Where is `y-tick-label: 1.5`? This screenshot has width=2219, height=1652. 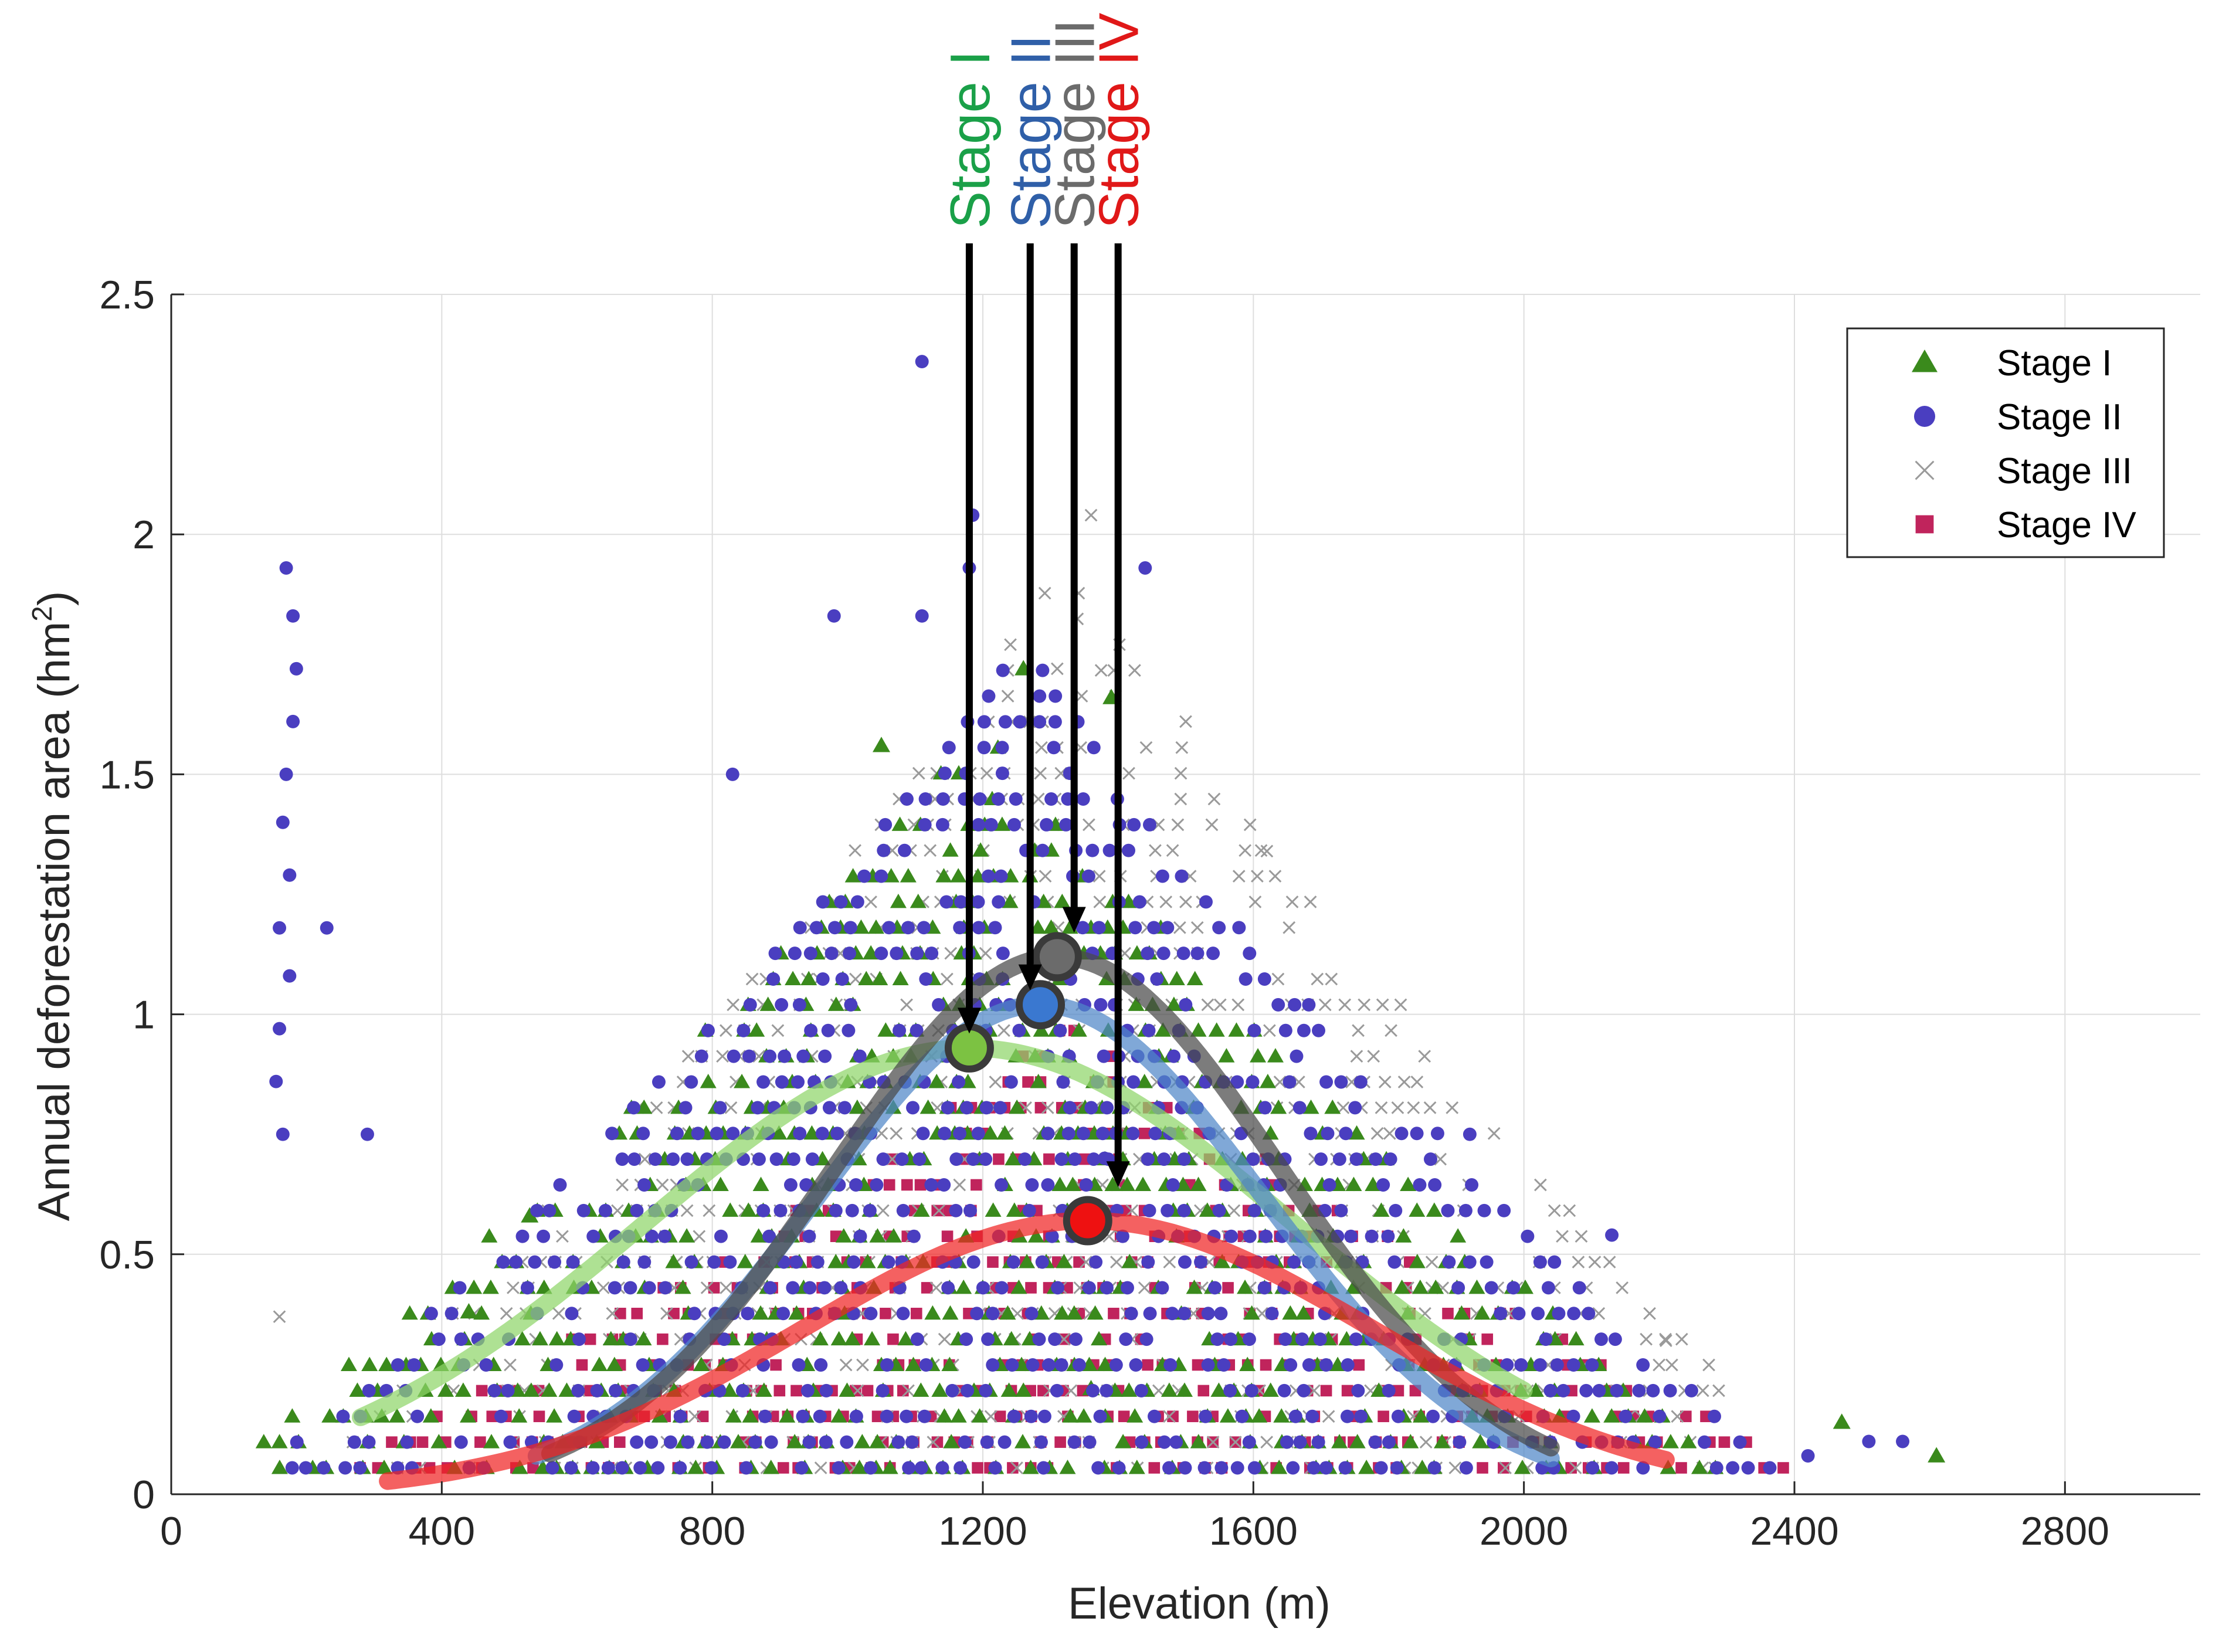
y-tick-label: 1.5 is located at coordinates (127, 774).